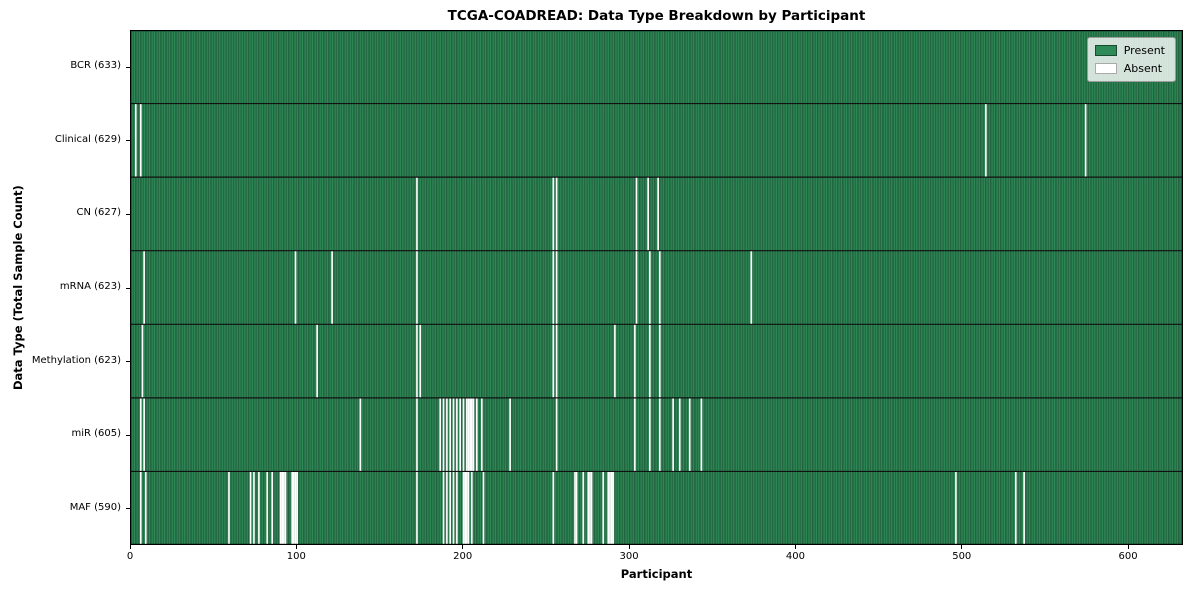  Describe the element at coordinates (87, 139) in the screenshot. I see `y-tick-label-Clinical: Clinical (629)` at that location.